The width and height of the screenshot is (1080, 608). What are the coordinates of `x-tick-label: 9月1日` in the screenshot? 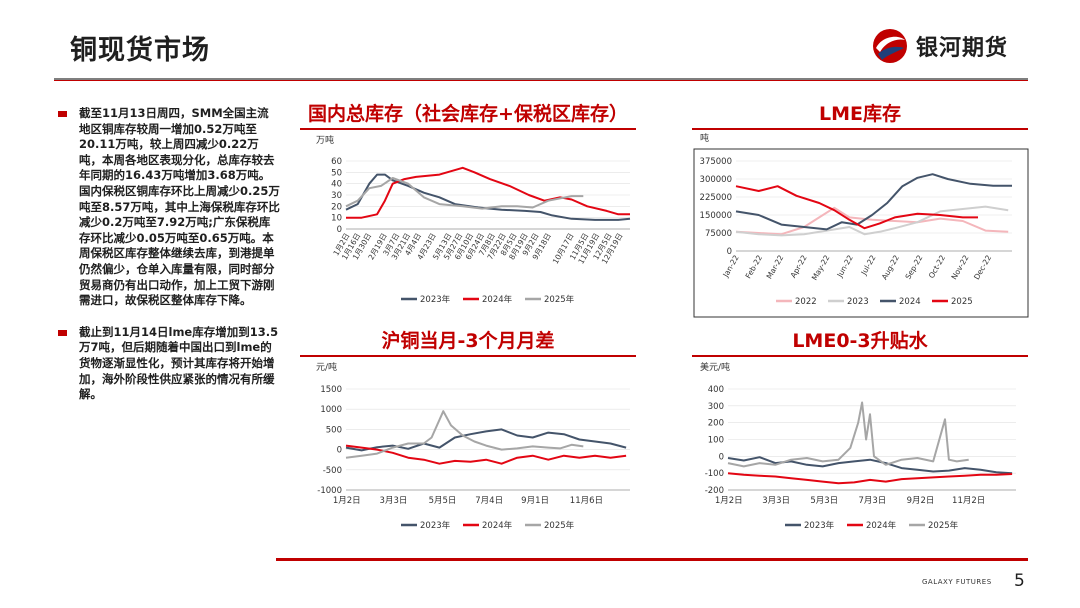 It's located at (535, 501).